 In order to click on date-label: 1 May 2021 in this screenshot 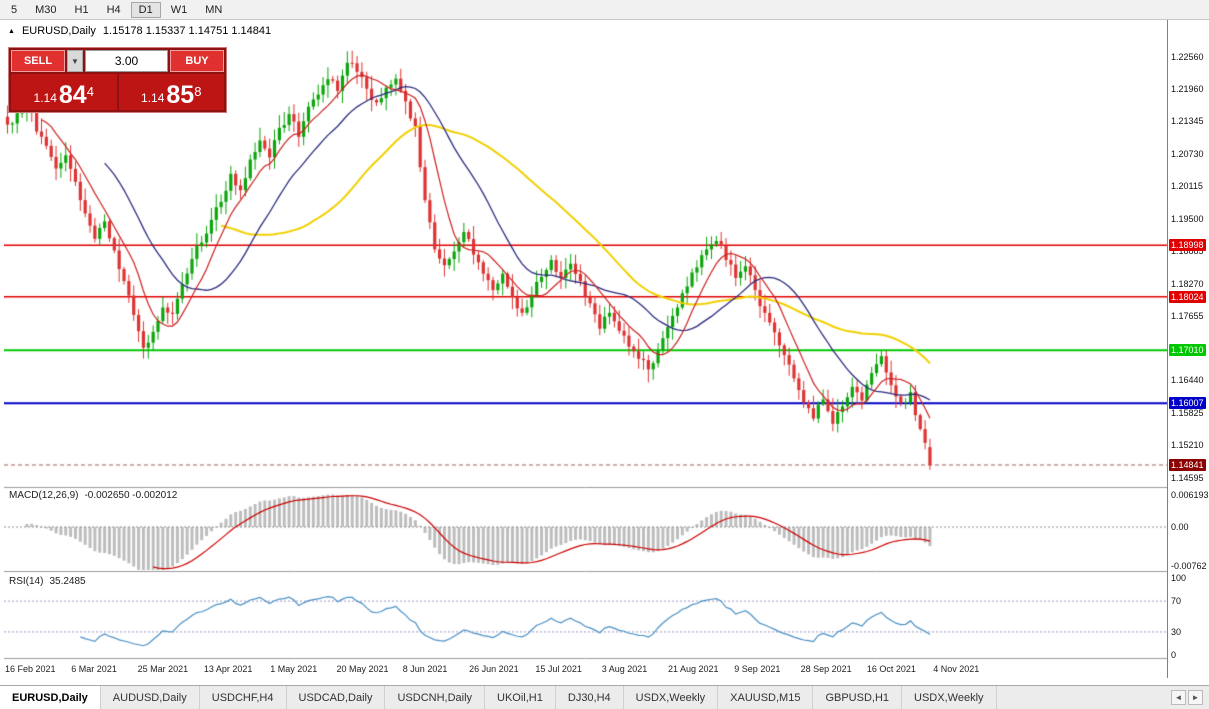, I will do `click(294, 669)`.